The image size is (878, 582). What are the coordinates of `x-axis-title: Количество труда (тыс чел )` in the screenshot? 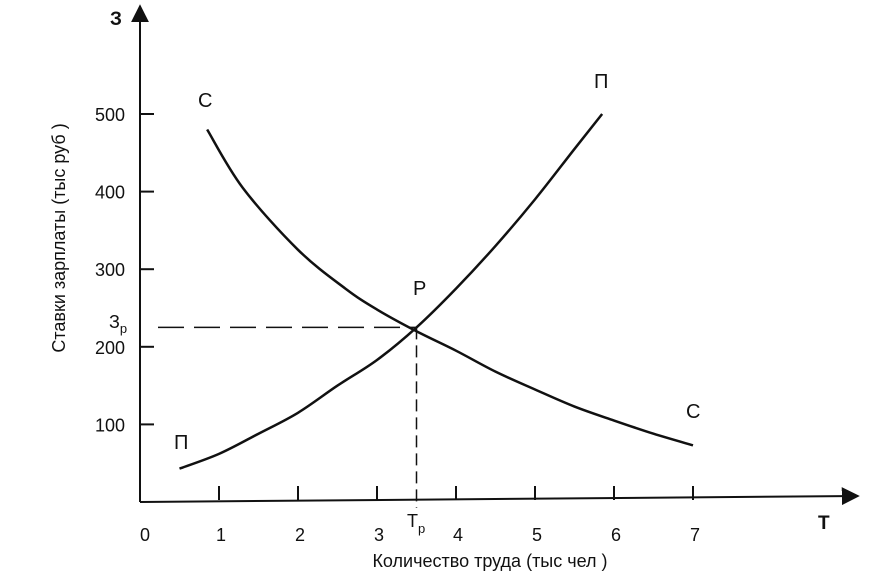 It's located at (489, 561).